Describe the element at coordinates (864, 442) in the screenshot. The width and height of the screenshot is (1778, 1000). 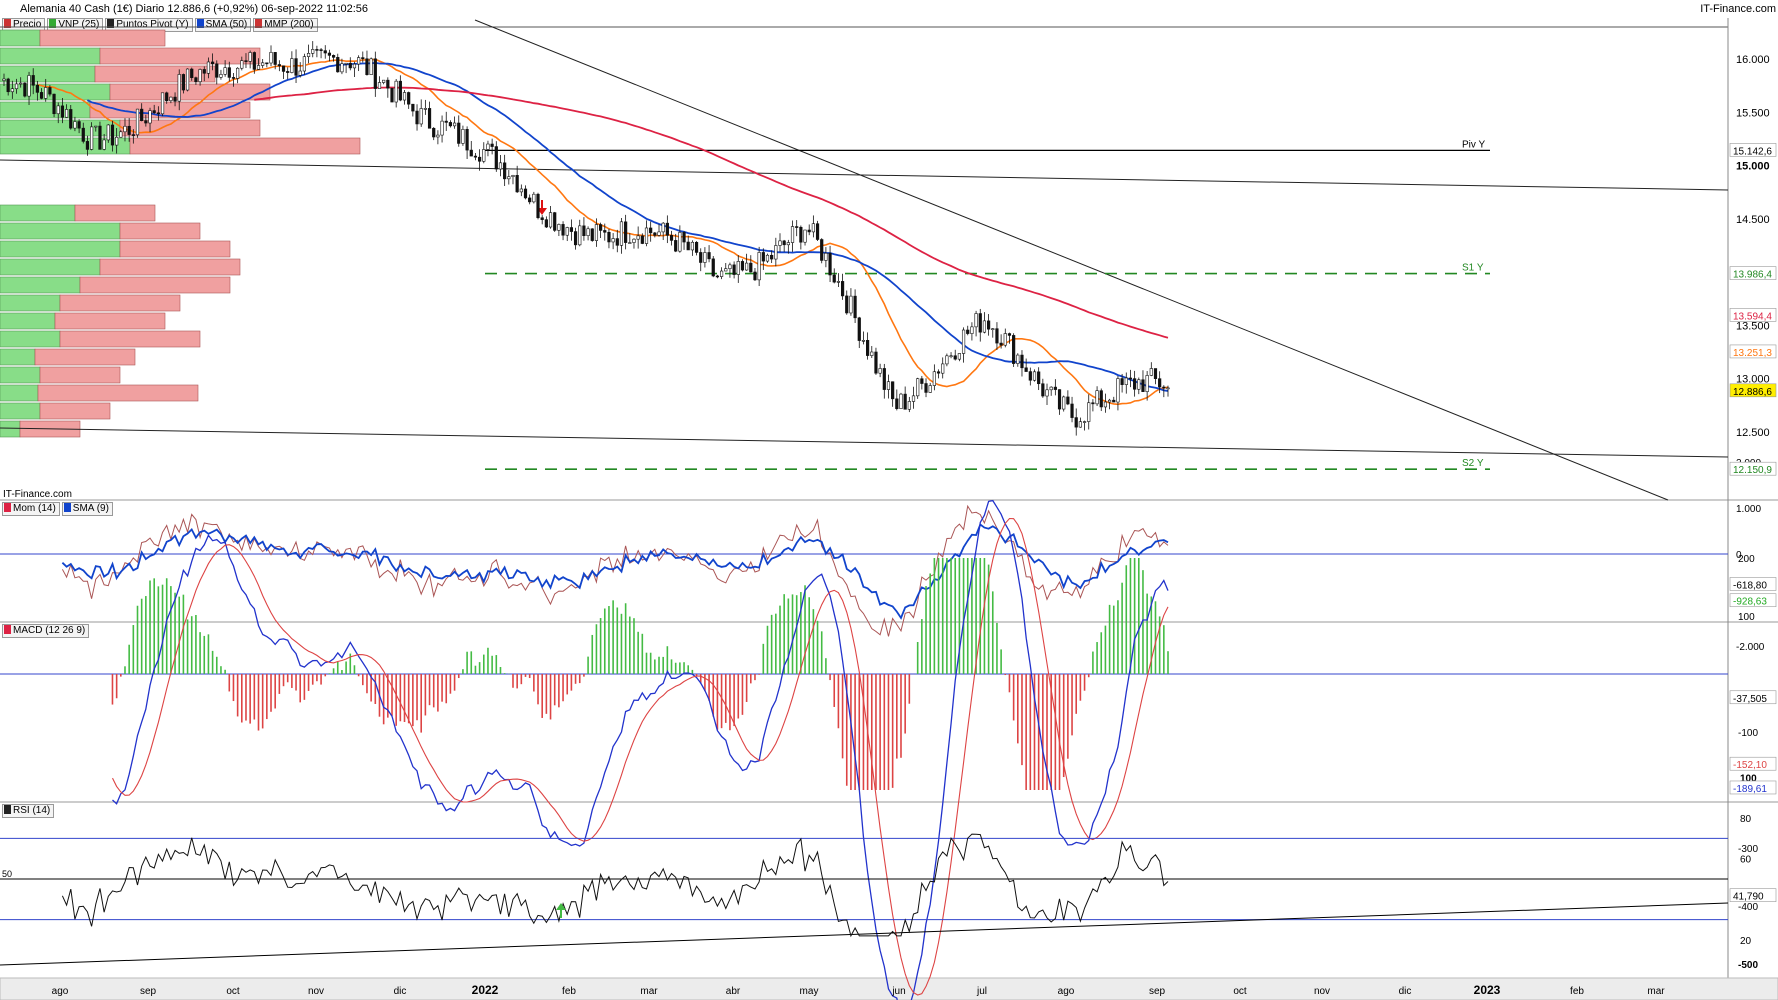
I see `channel-bottom-line` at that location.